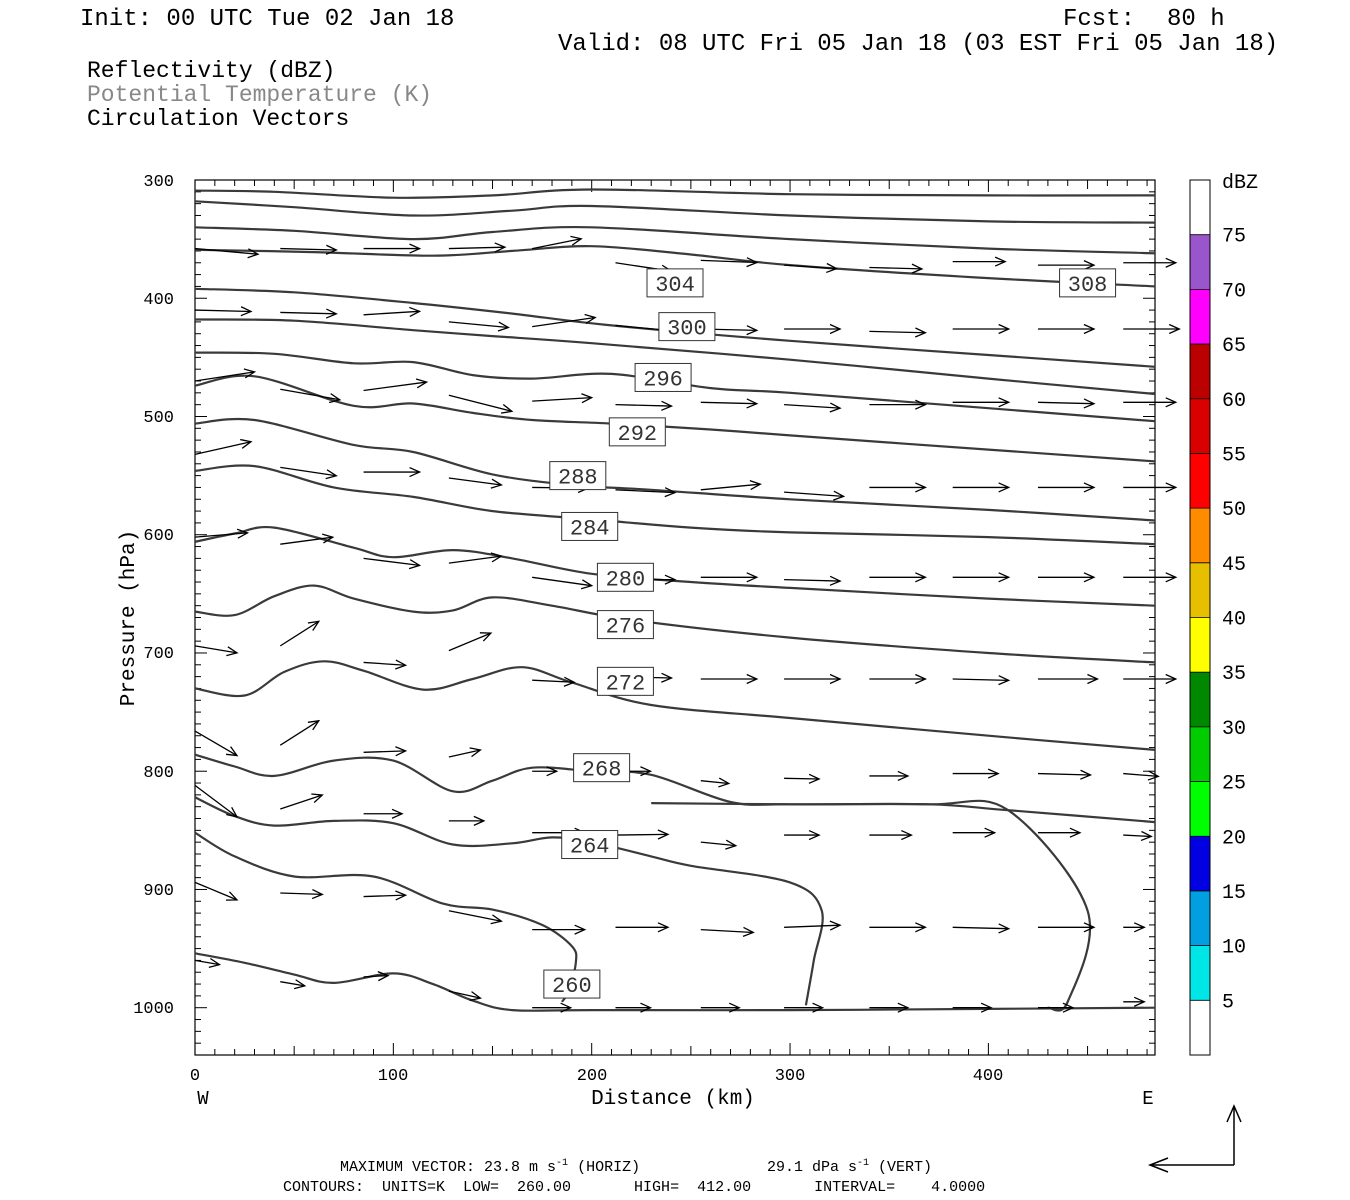  Describe the element at coordinates (602, 768) in the screenshot. I see `contour-label-268: 268` at that location.